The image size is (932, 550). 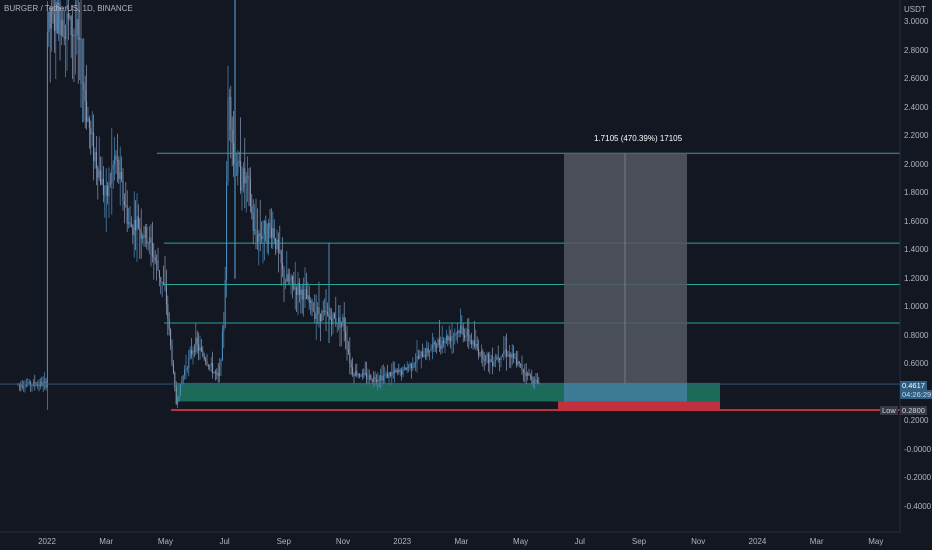 What do you see at coordinates (915, 9) in the screenshot?
I see `y-axis-unit: USDT` at bounding box center [915, 9].